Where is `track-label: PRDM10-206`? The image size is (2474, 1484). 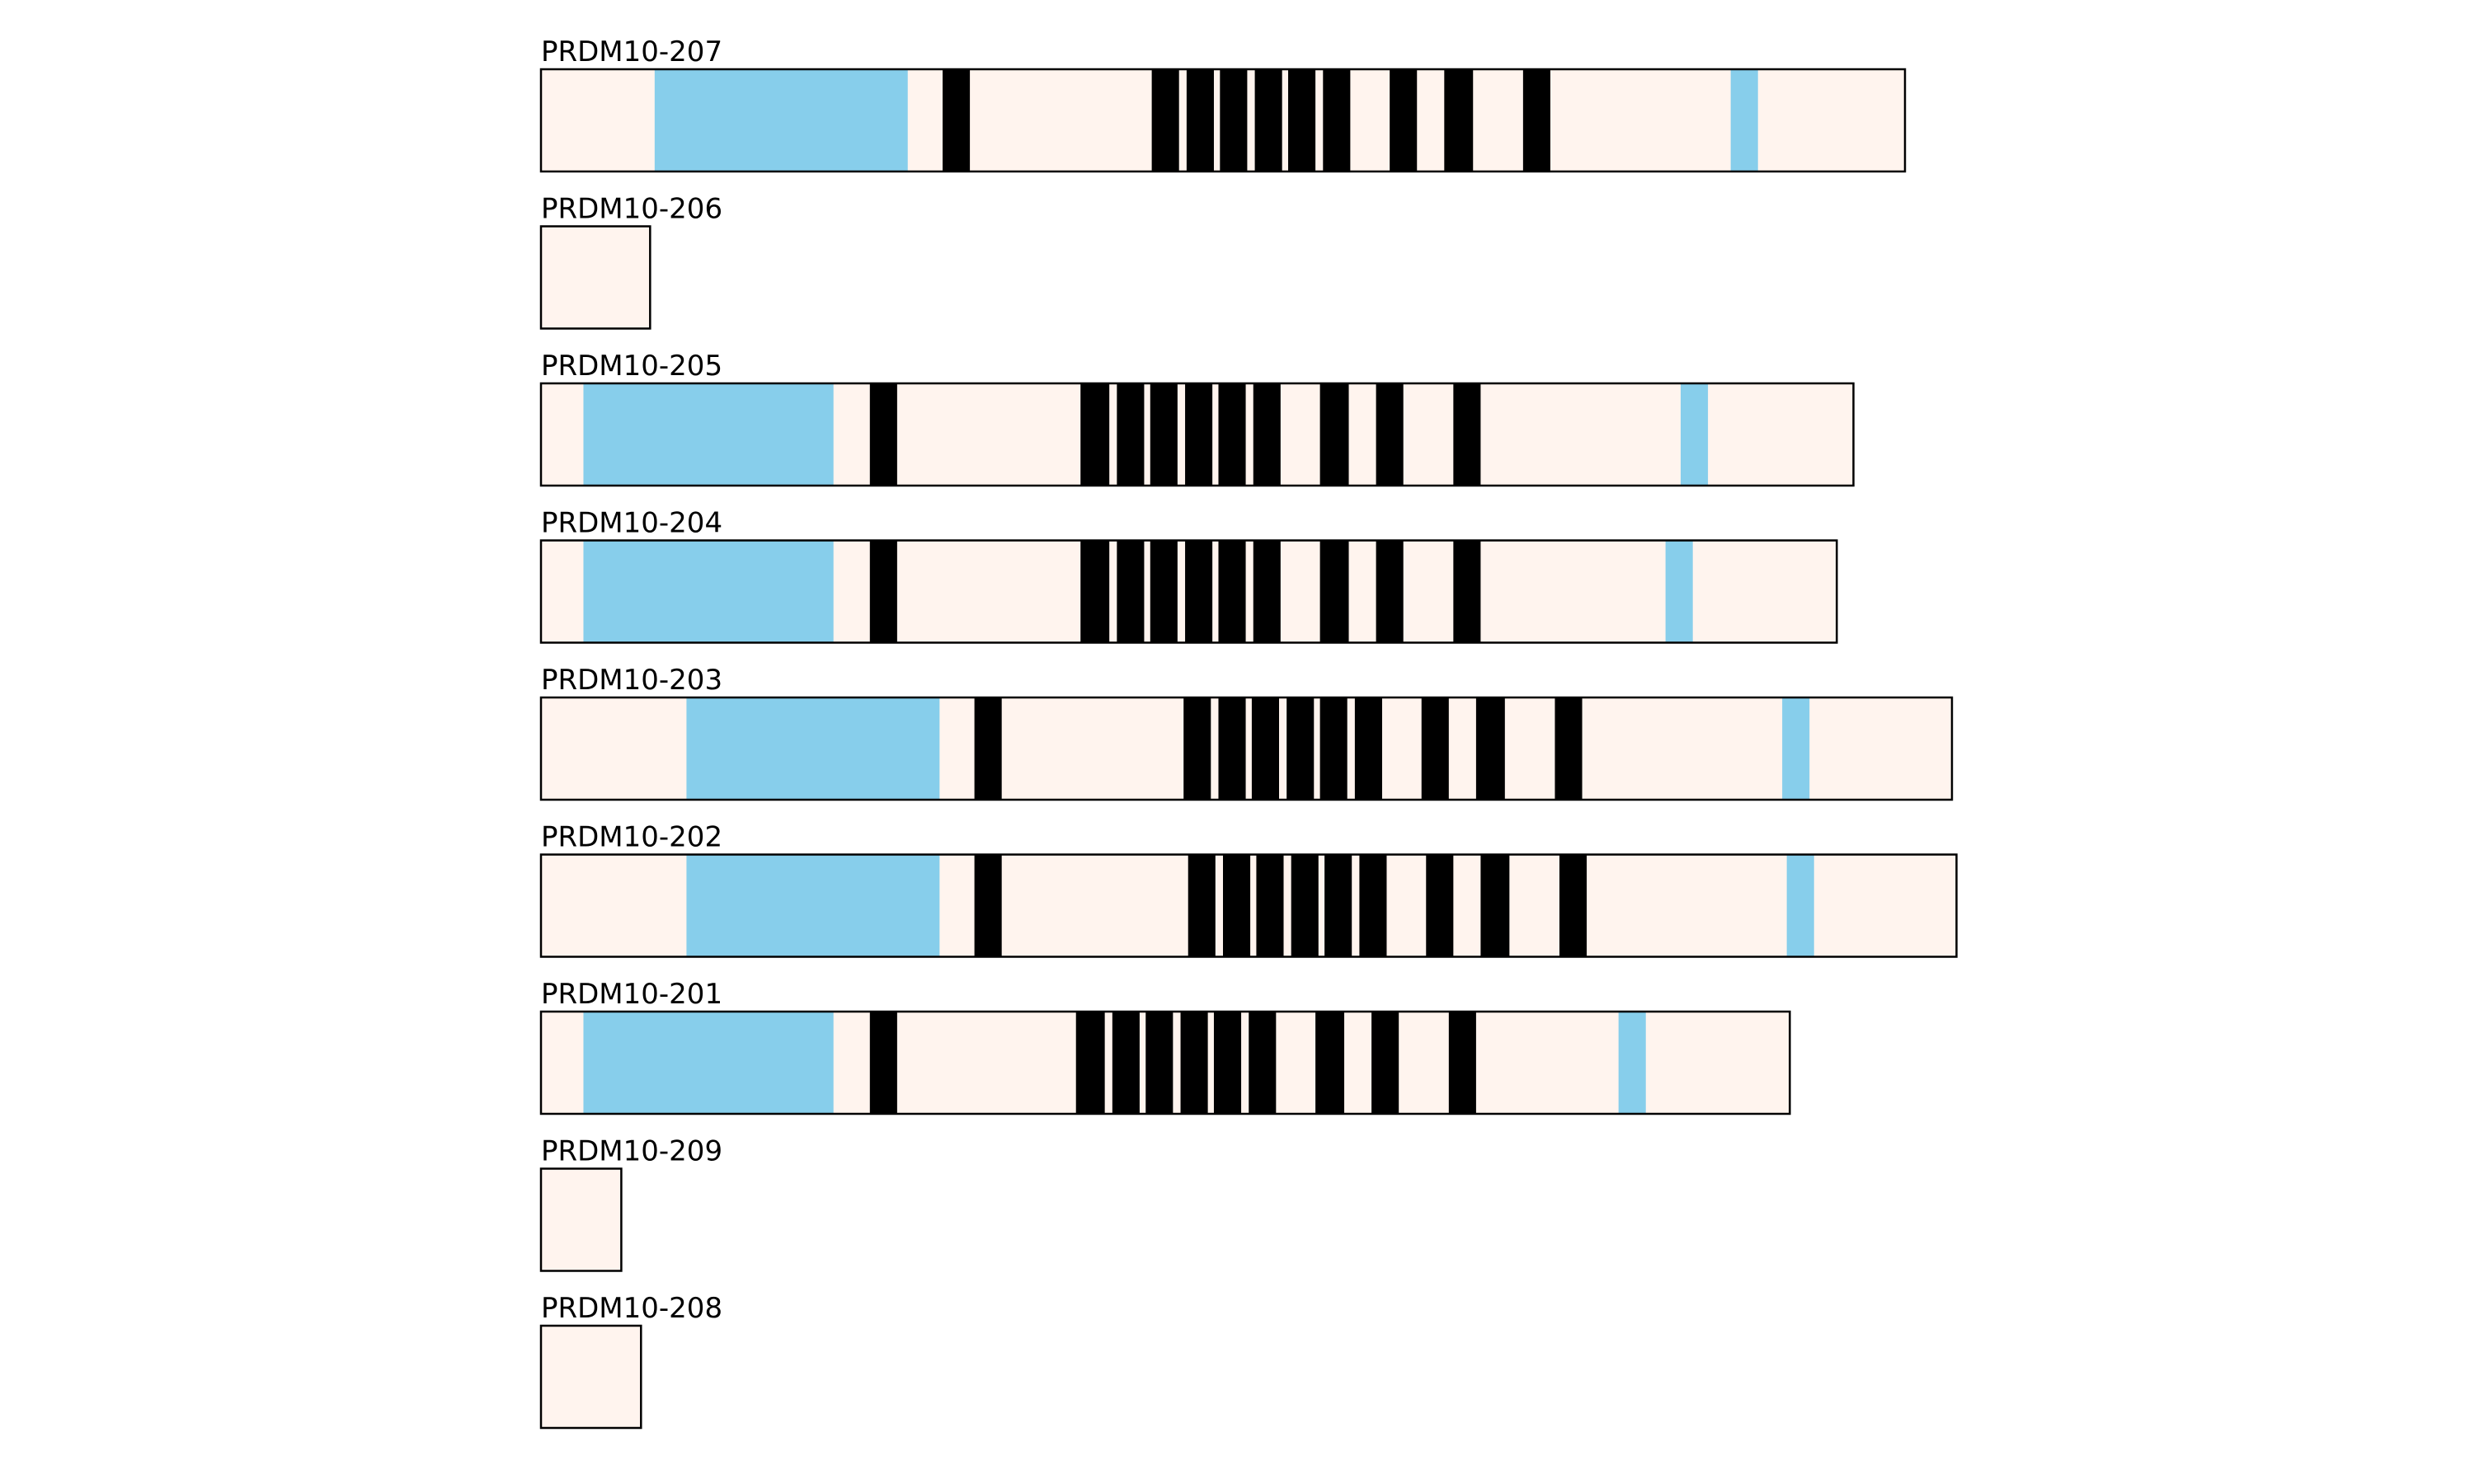
track-label: PRDM10-206 is located at coordinates (631, 209).